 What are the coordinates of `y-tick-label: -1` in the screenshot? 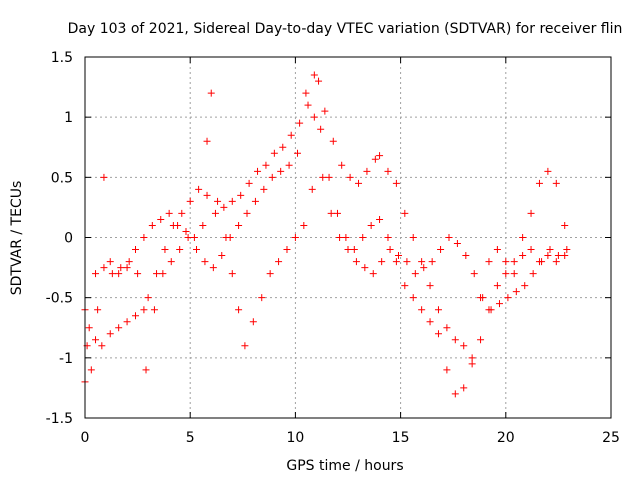 It's located at (66, 359).